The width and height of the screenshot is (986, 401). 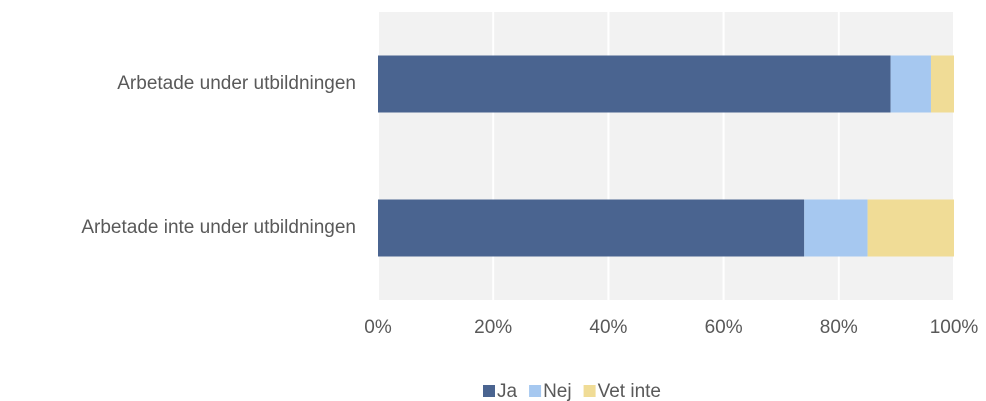 What do you see at coordinates (507, 391) in the screenshot?
I see `legend-label: Ja` at bounding box center [507, 391].